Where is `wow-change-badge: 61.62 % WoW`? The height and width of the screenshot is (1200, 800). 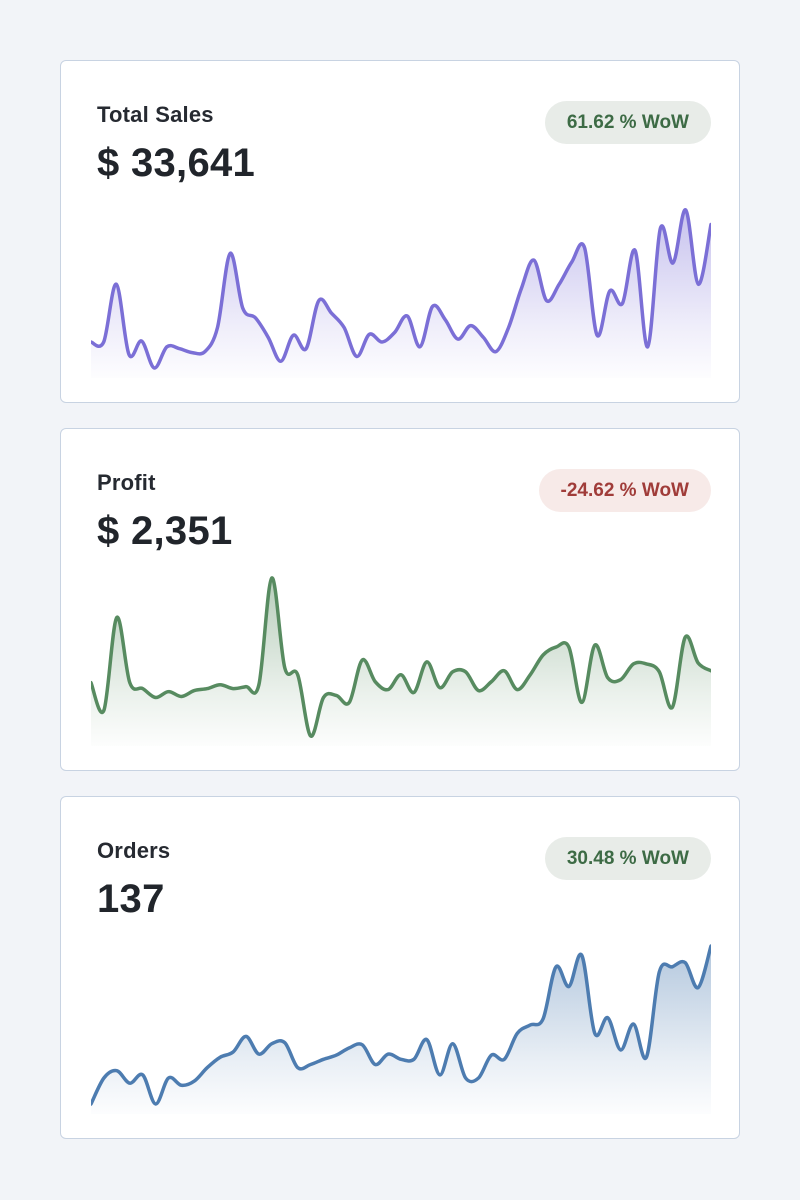 wow-change-badge: 61.62 % WoW is located at coordinates (627, 122).